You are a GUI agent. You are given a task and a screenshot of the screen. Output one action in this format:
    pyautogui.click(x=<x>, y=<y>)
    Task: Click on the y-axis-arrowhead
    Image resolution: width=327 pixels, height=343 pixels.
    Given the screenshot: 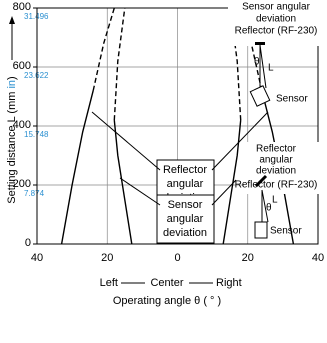 What is the action you would take?
    pyautogui.click(x=12, y=20)
    